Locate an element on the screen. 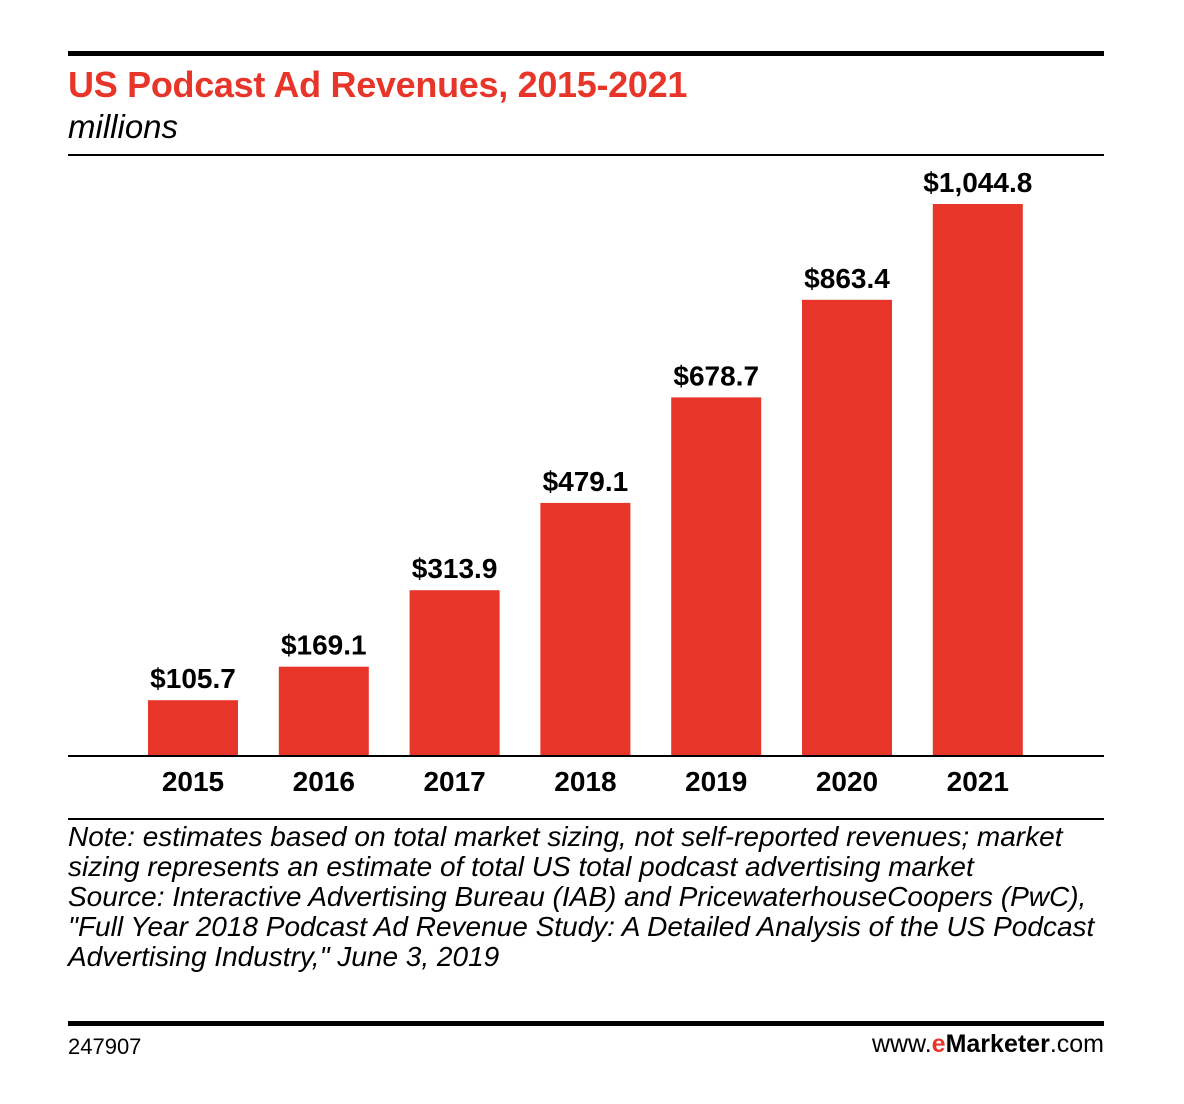 The width and height of the screenshot is (1184, 1104). x-tick-label-2019: 2019 is located at coordinates (716, 781).